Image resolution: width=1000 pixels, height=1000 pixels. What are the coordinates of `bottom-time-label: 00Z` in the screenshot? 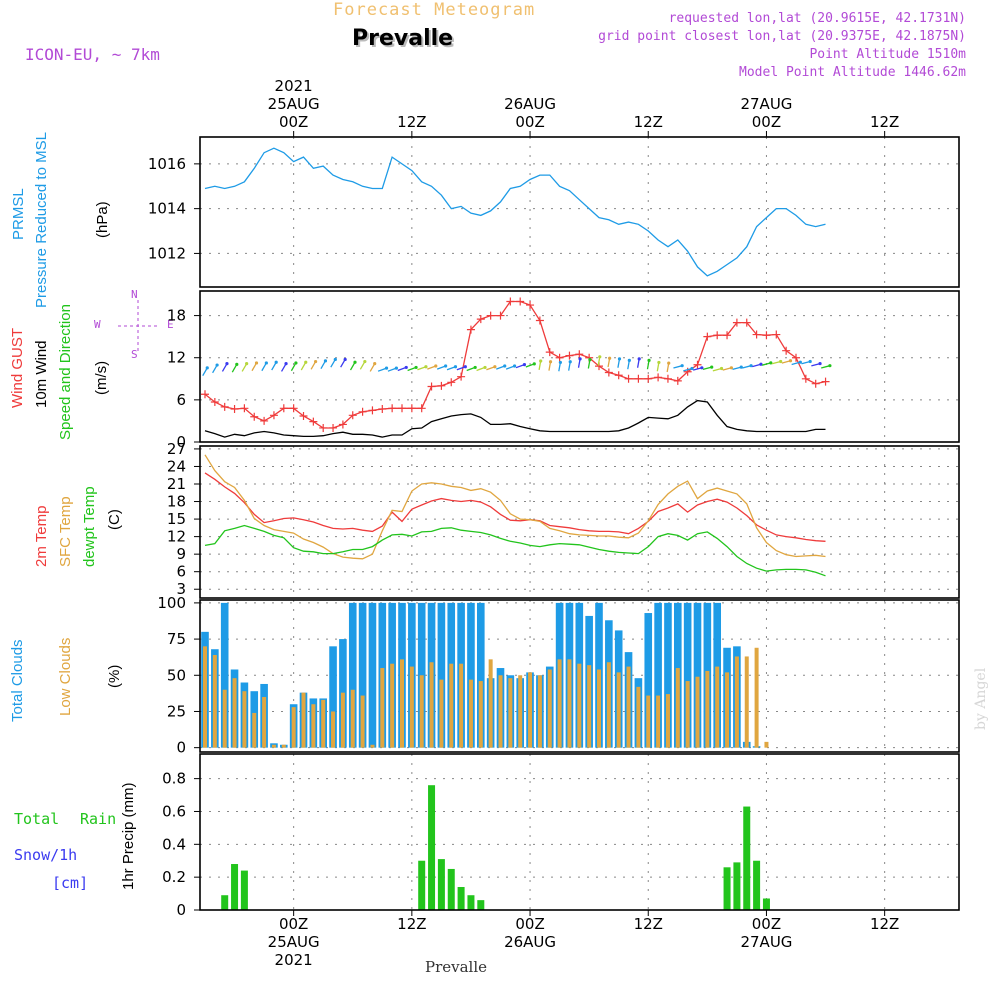 It's located at (293, 924).